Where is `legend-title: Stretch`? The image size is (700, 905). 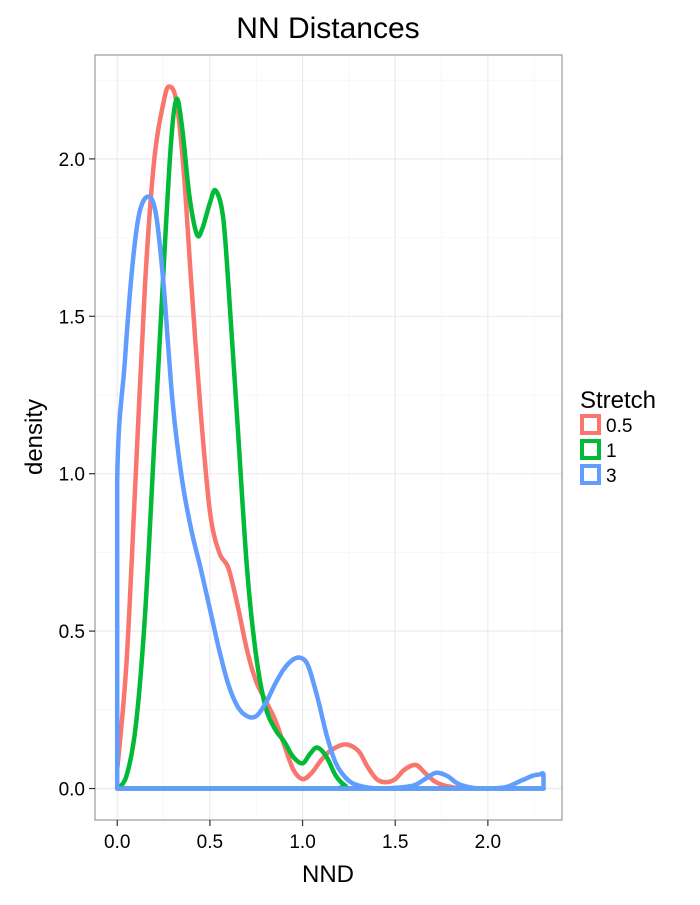
legend-title: Stretch is located at coordinates (618, 400).